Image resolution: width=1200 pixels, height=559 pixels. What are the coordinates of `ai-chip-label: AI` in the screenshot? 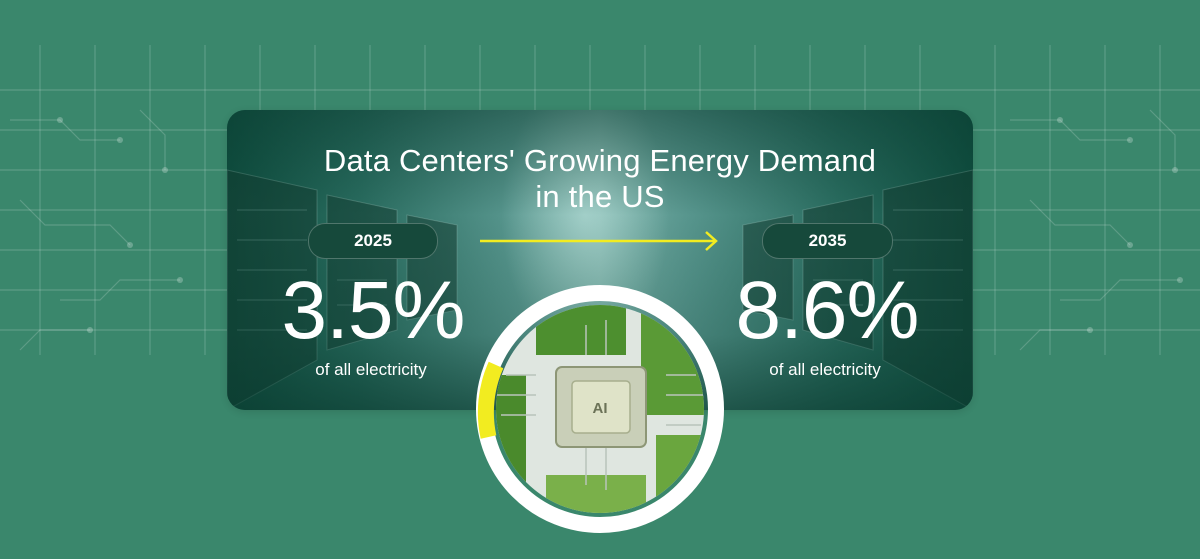 It's located at (600, 408).